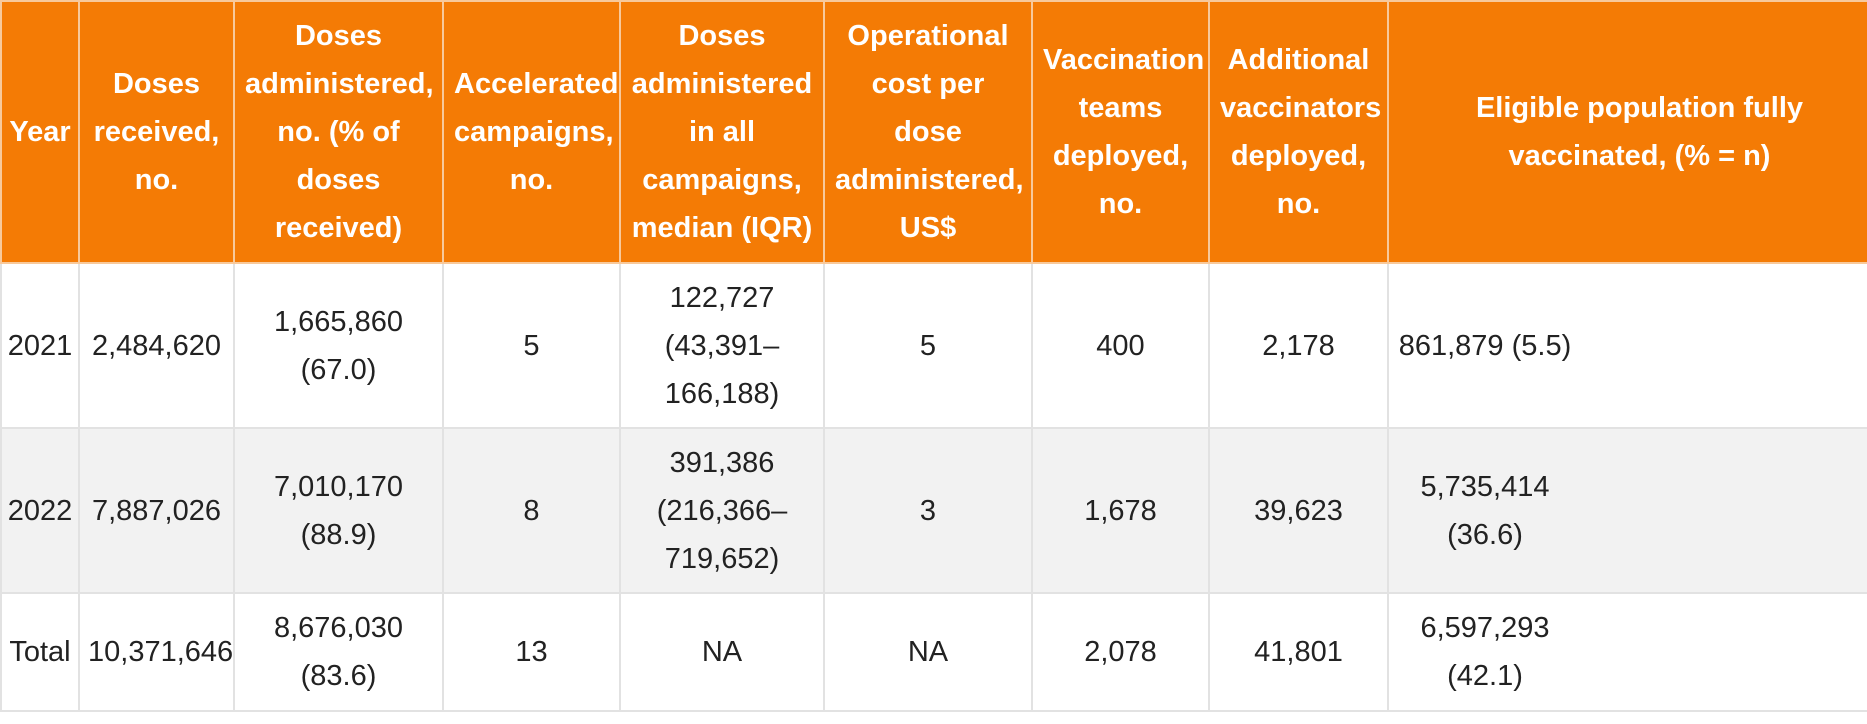  Describe the element at coordinates (338, 652) in the screenshot. I see `cell-doses-administered: 8,676,030 (83.6)` at that location.